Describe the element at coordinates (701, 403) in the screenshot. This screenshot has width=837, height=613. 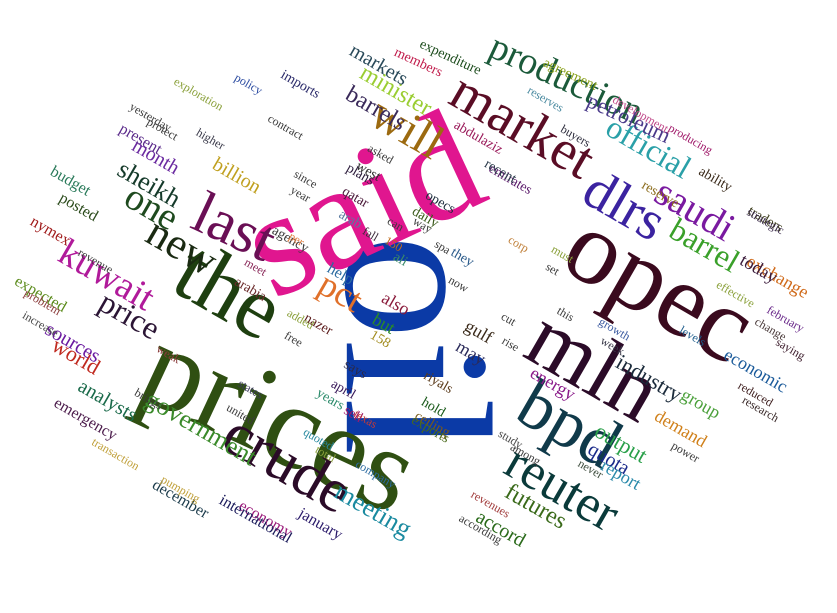
I see `word-group: group` at that location.